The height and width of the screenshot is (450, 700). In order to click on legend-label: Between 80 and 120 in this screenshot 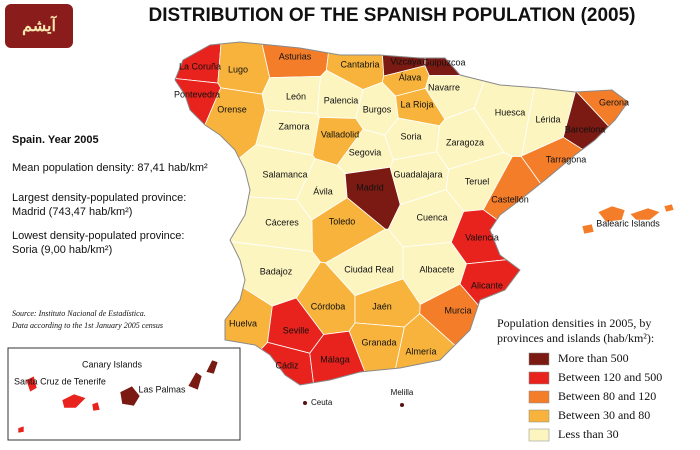, I will do `click(607, 396)`.